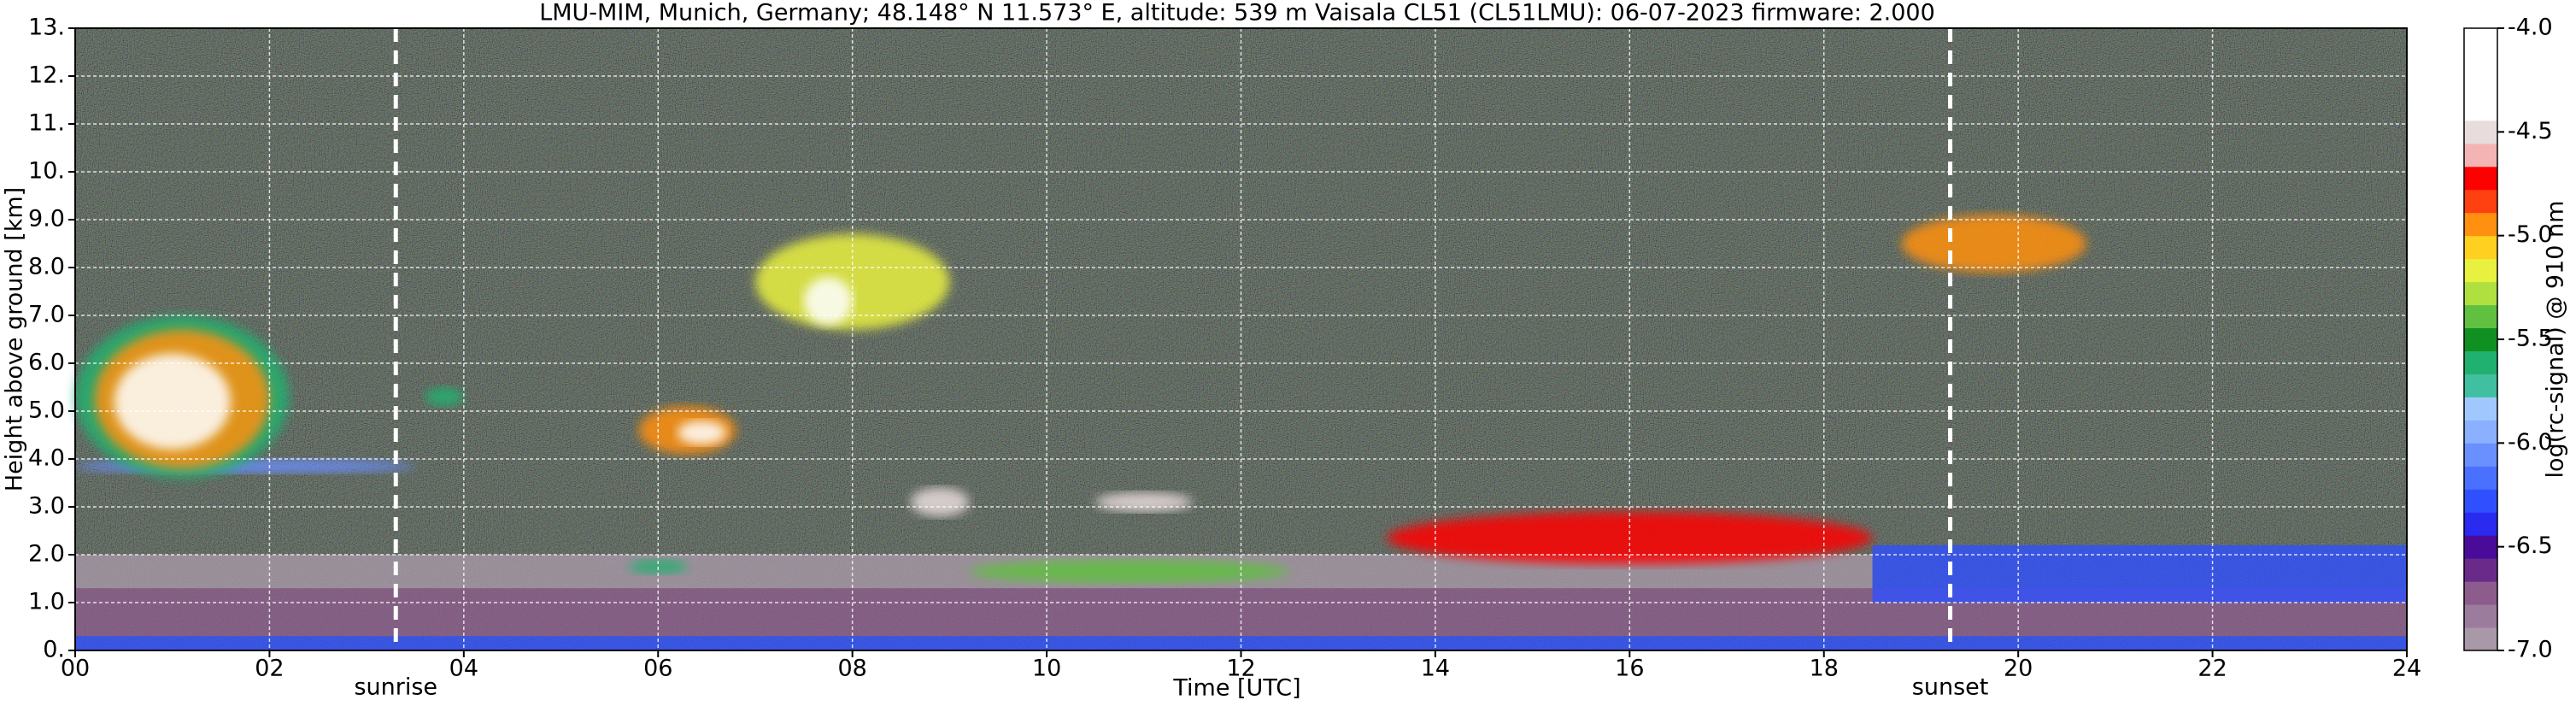 Image resolution: width=2576 pixels, height=706 pixels. What do you see at coordinates (1046, 669) in the screenshot?
I see `x-tick-label: 10` at bounding box center [1046, 669].